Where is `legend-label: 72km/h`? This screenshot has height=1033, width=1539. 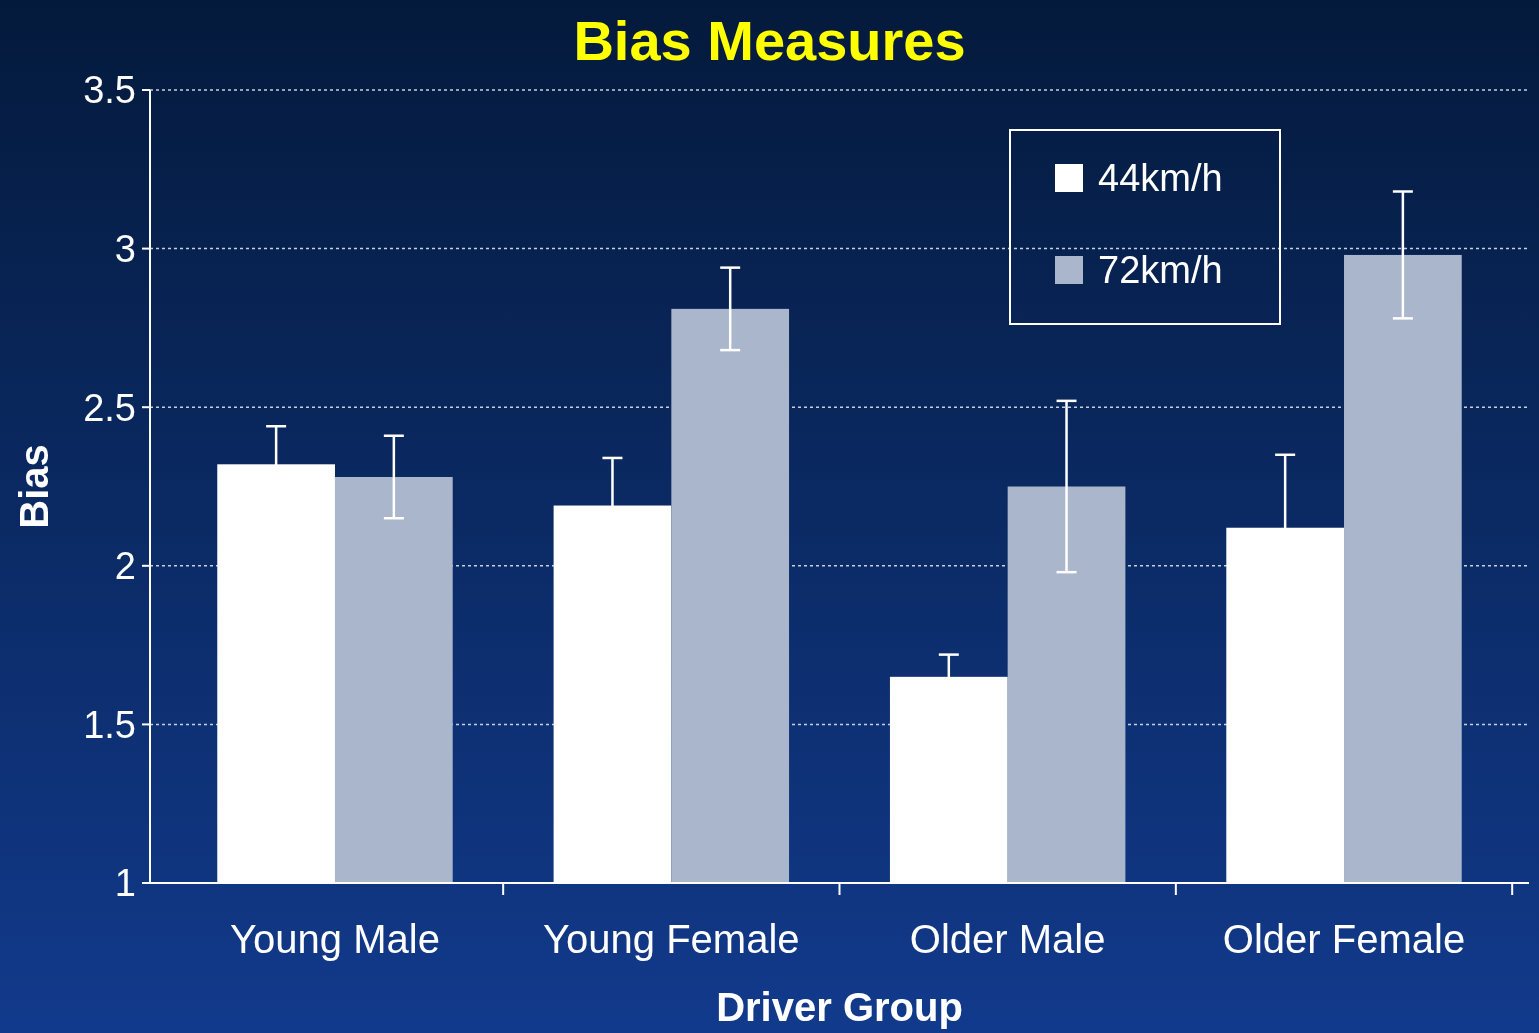 legend-label: 72km/h is located at coordinates (1160, 270).